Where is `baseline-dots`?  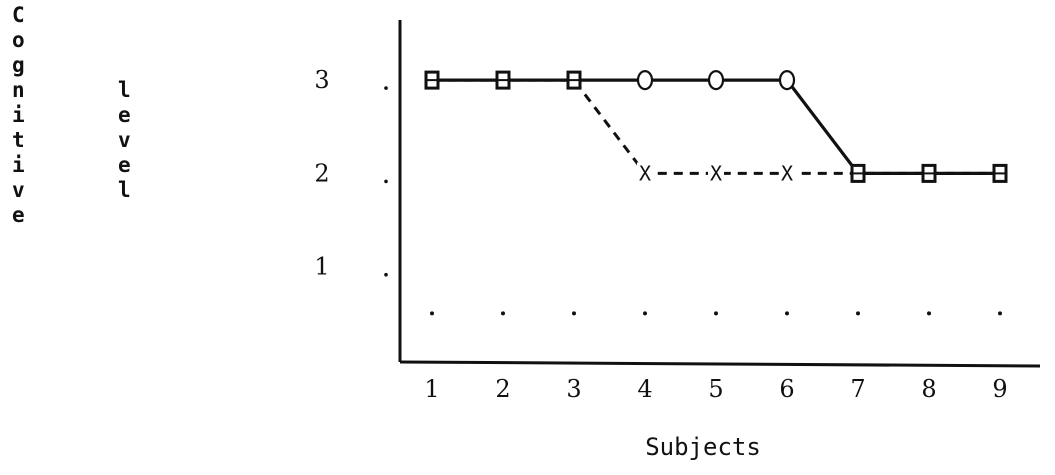 baseline-dots is located at coordinates (716, 313).